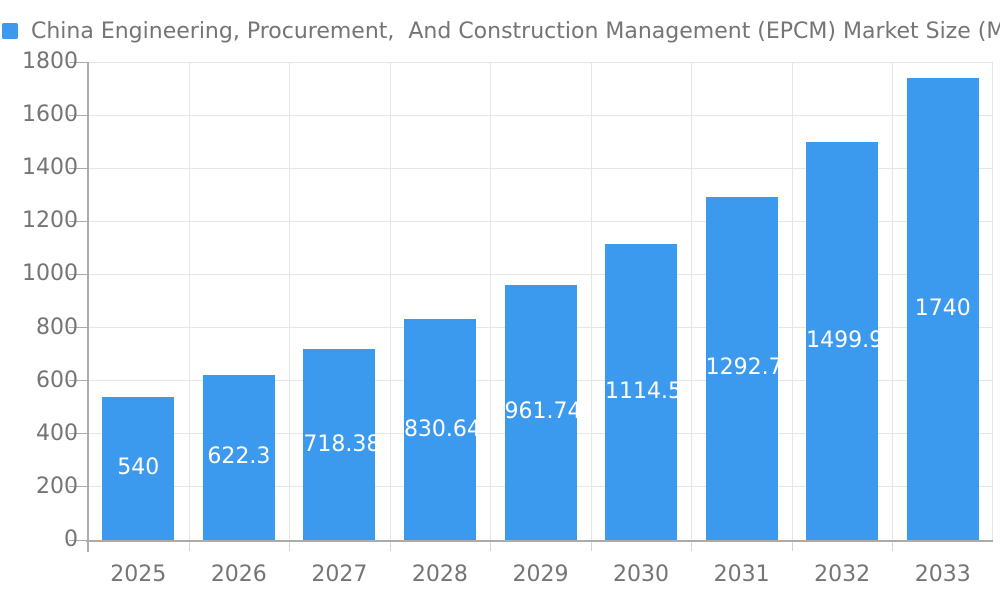 Image resolution: width=1000 pixels, height=600 pixels. I want to click on bar-value-label: 830.64, so click(442, 429).